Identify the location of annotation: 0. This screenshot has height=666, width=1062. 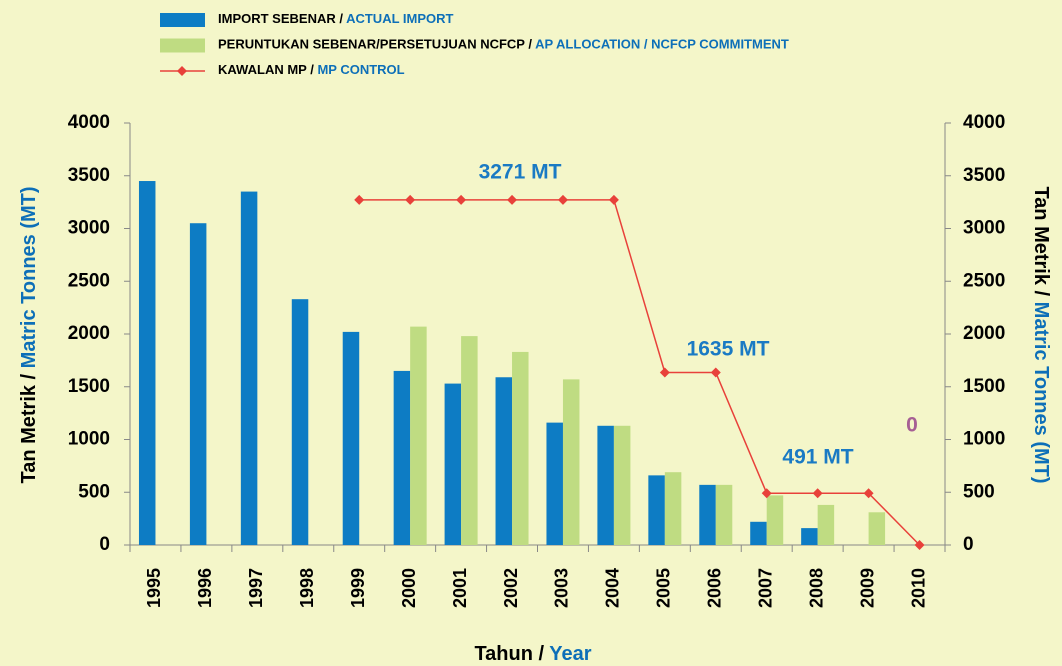
(912, 425).